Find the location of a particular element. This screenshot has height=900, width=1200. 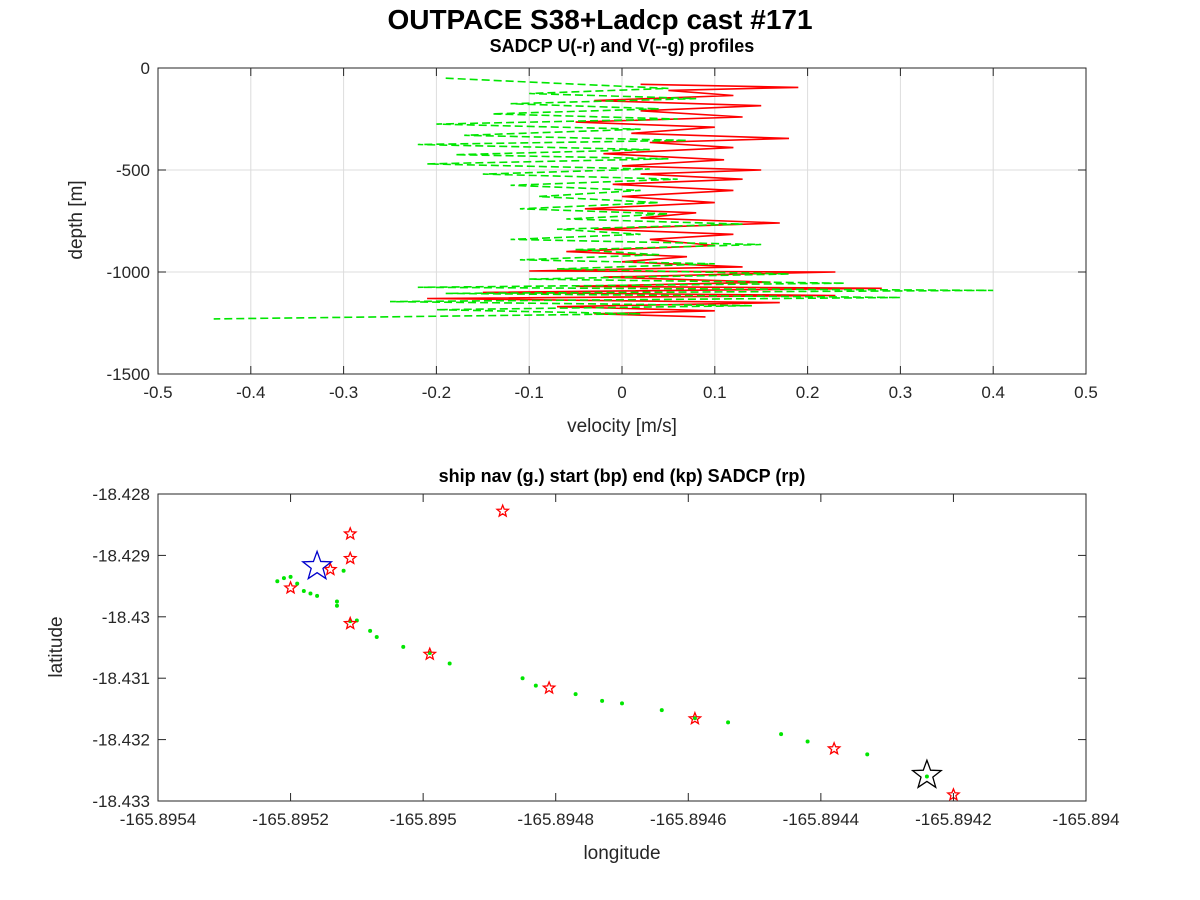

velocity-xtick-label: -0.5 is located at coordinates (157, 392).